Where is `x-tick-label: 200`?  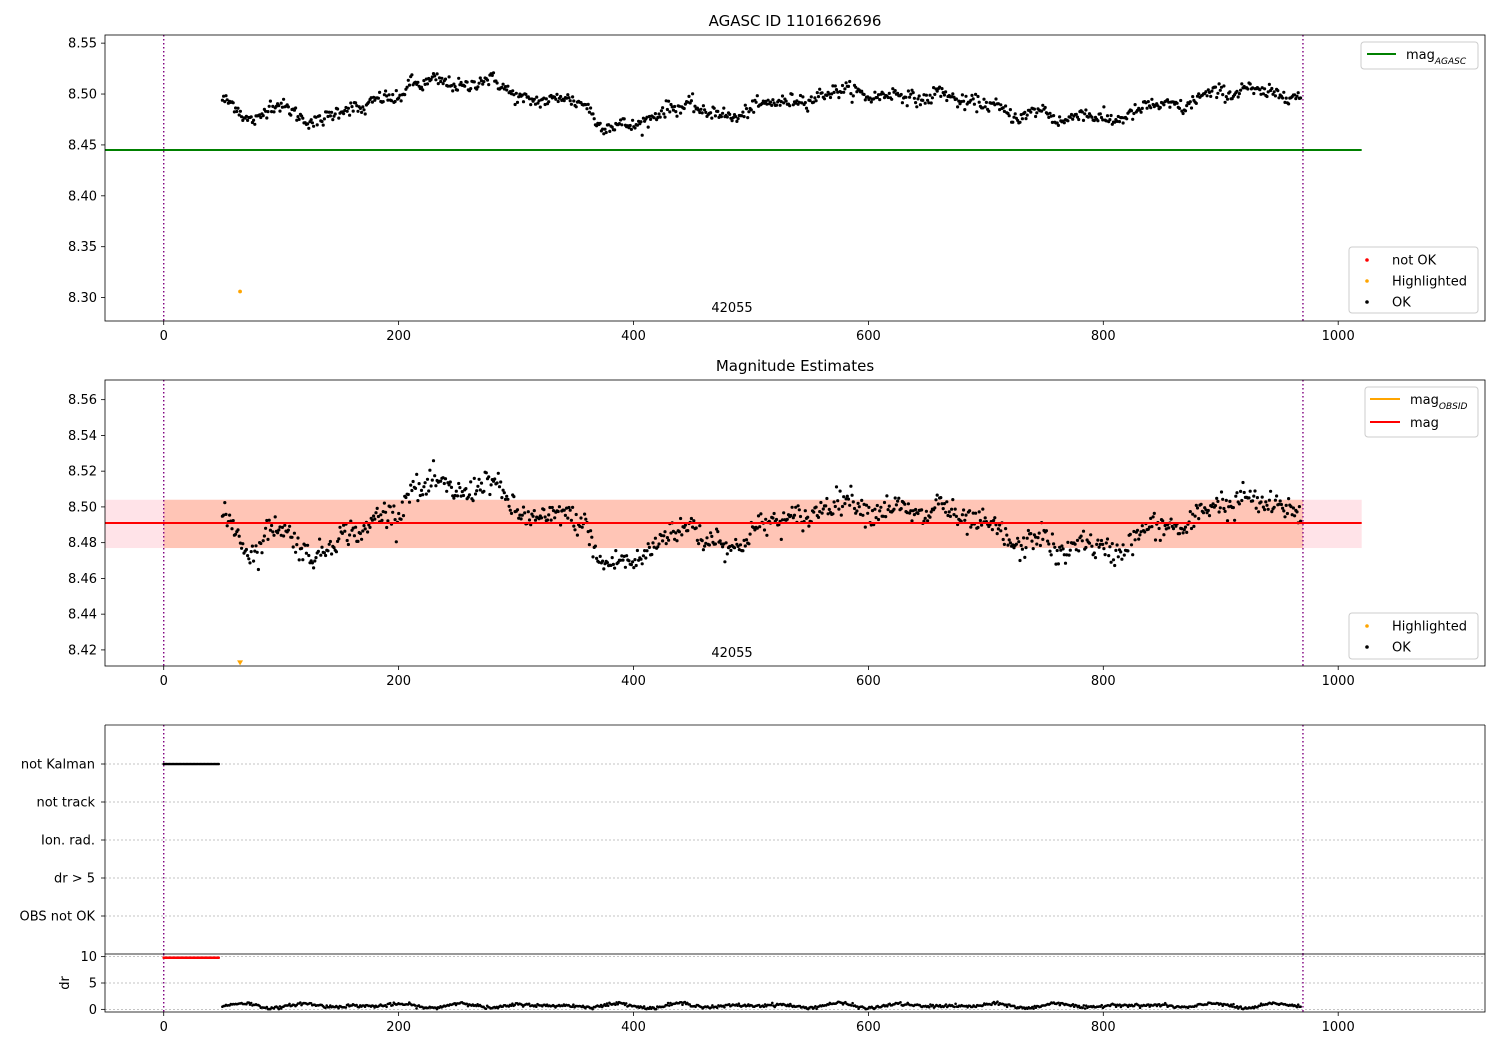
x-tick-label: 200 is located at coordinates (398, 336).